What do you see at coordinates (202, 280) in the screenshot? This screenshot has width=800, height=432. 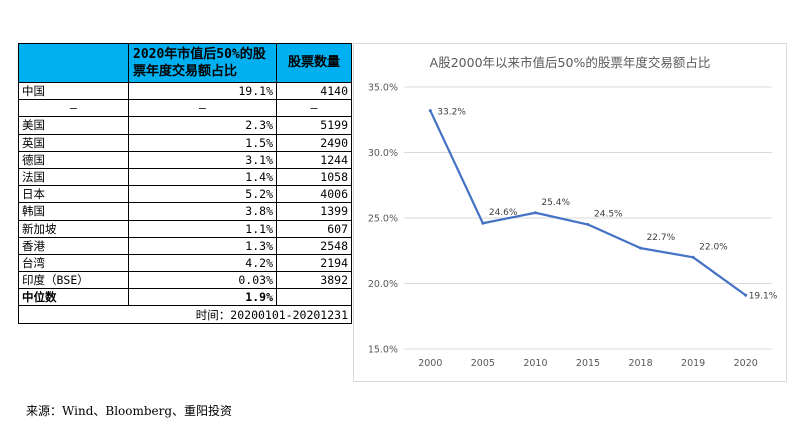 I see `ratio-cell: 0.03%` at bounding box center [202, 280].